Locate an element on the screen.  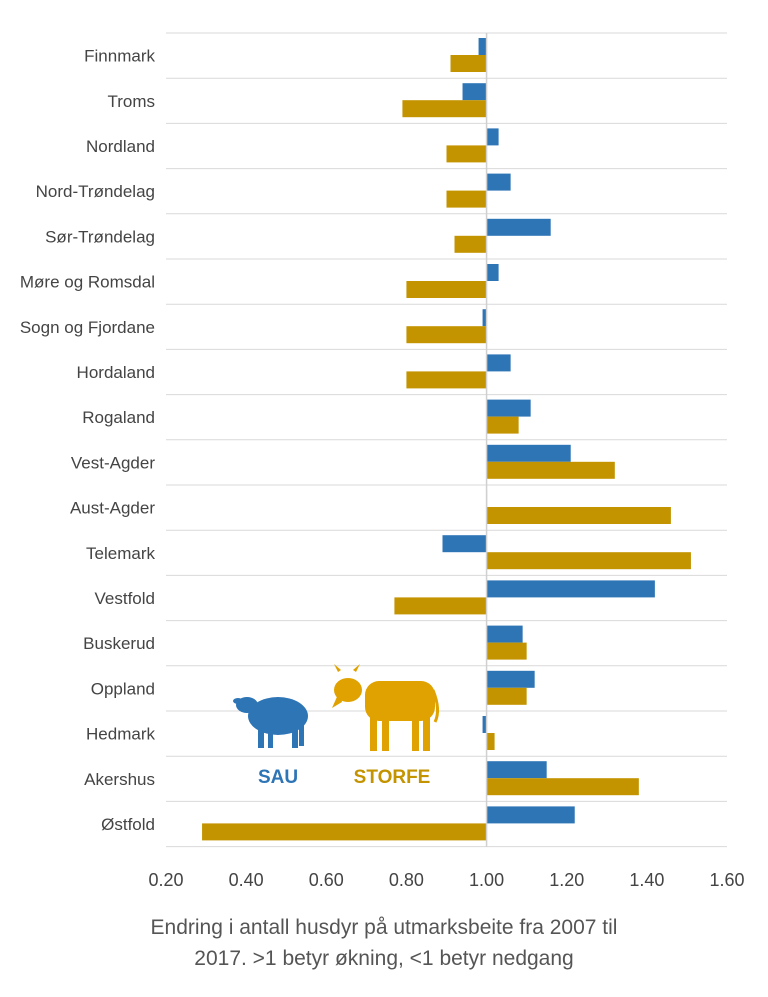
category-label: Troms is located at coordinates (131, 101).